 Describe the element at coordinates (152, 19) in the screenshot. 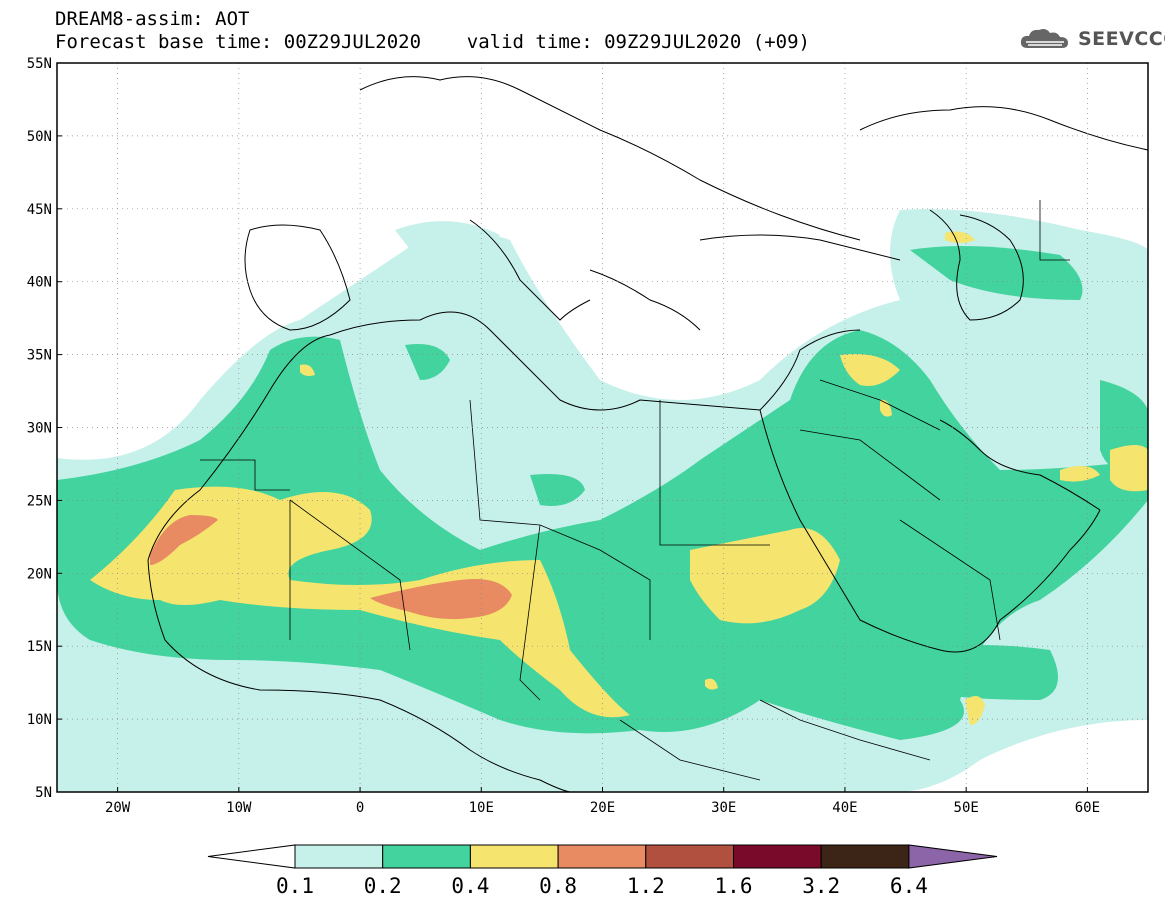

I see `map-title: DREAM8-assim: AOT` at that location.